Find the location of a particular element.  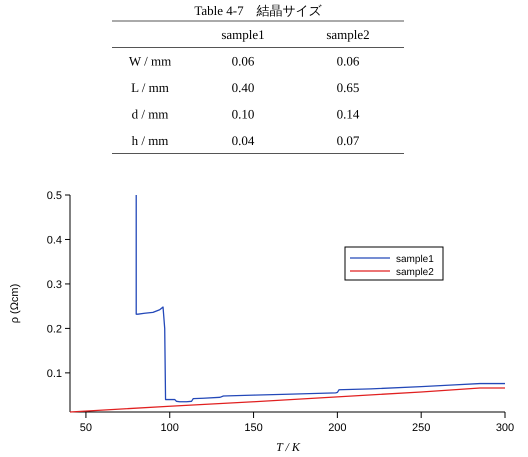

y-tick-label: 0.5 is located at coordinates (54, 196).